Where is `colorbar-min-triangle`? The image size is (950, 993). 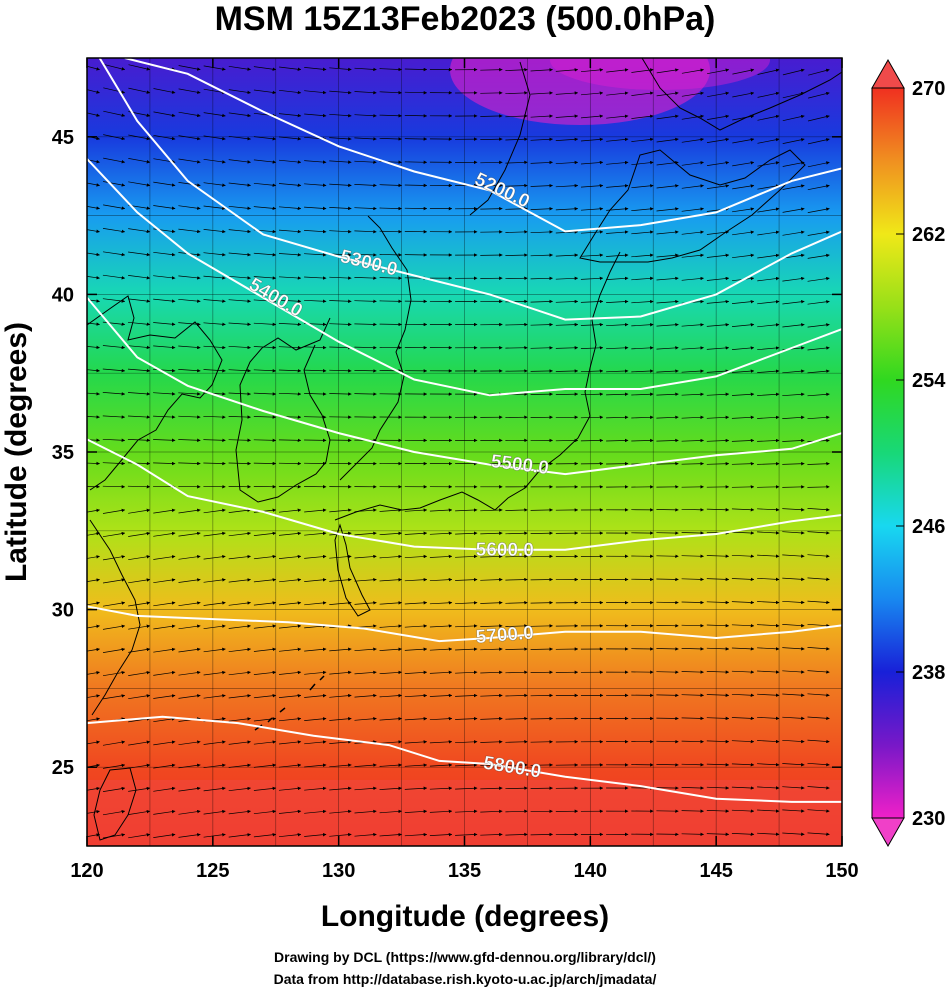
colorbar-min-triangle is located at coordinates (888, 832).